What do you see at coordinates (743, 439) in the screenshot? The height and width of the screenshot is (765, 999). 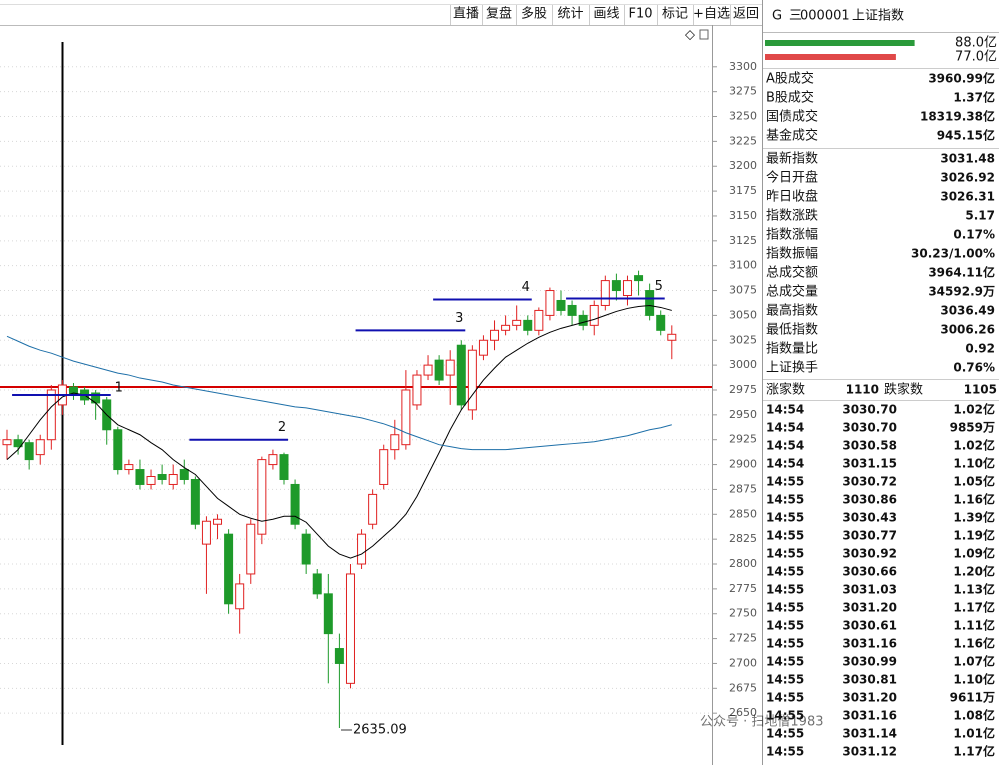 I see `y-tick-label: 2925` at bounding box center [743, 439].